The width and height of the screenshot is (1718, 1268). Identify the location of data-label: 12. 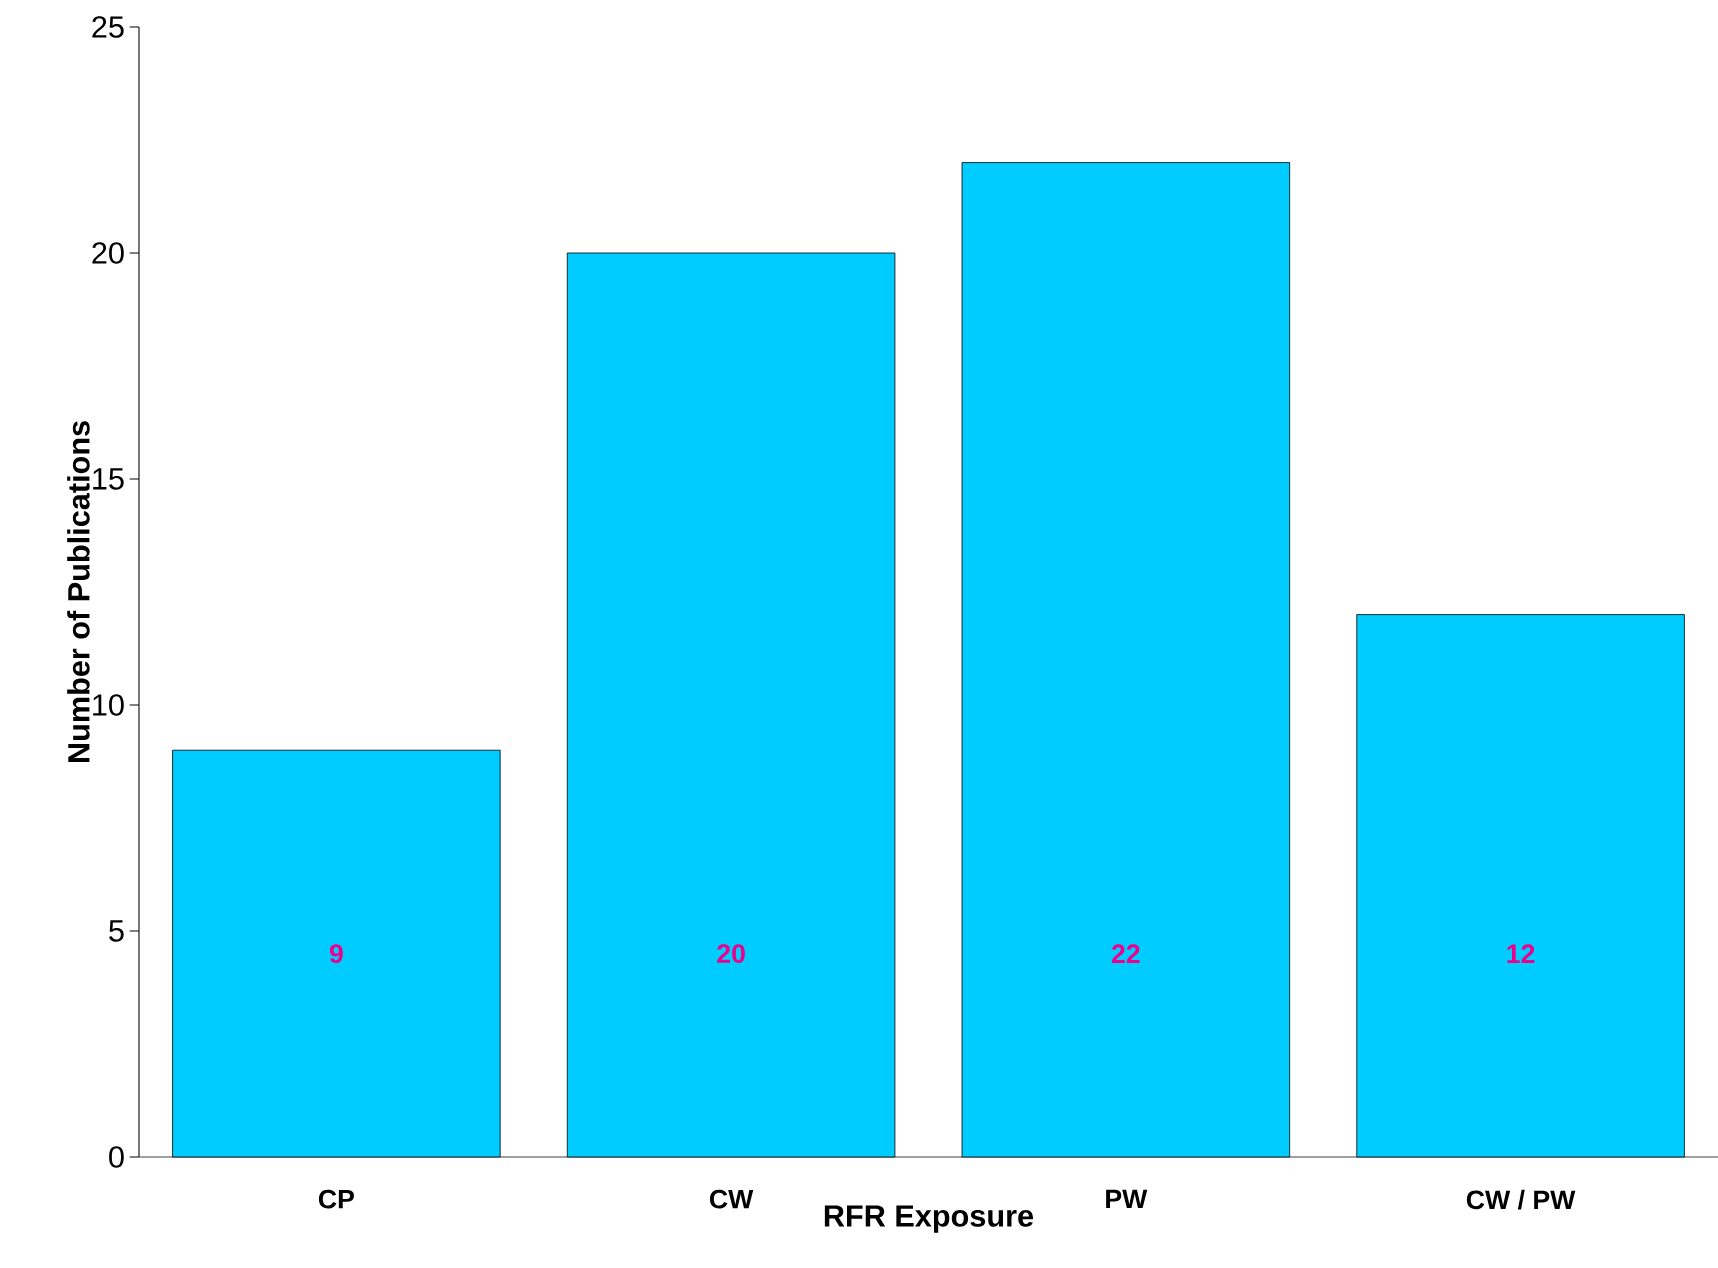
(1521, 953).